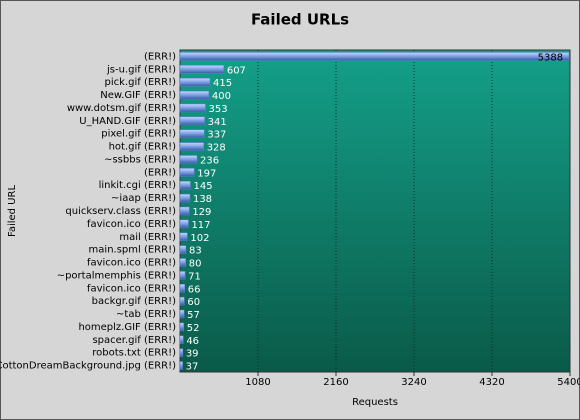 Image resolution: width=580 pixels, height=420 pixels. What do you see at coordinates (127, 327) in the screenshot?
I see `y-tick-label: homeplz.GIF (ERR!)` at bounding box center [127, 327].